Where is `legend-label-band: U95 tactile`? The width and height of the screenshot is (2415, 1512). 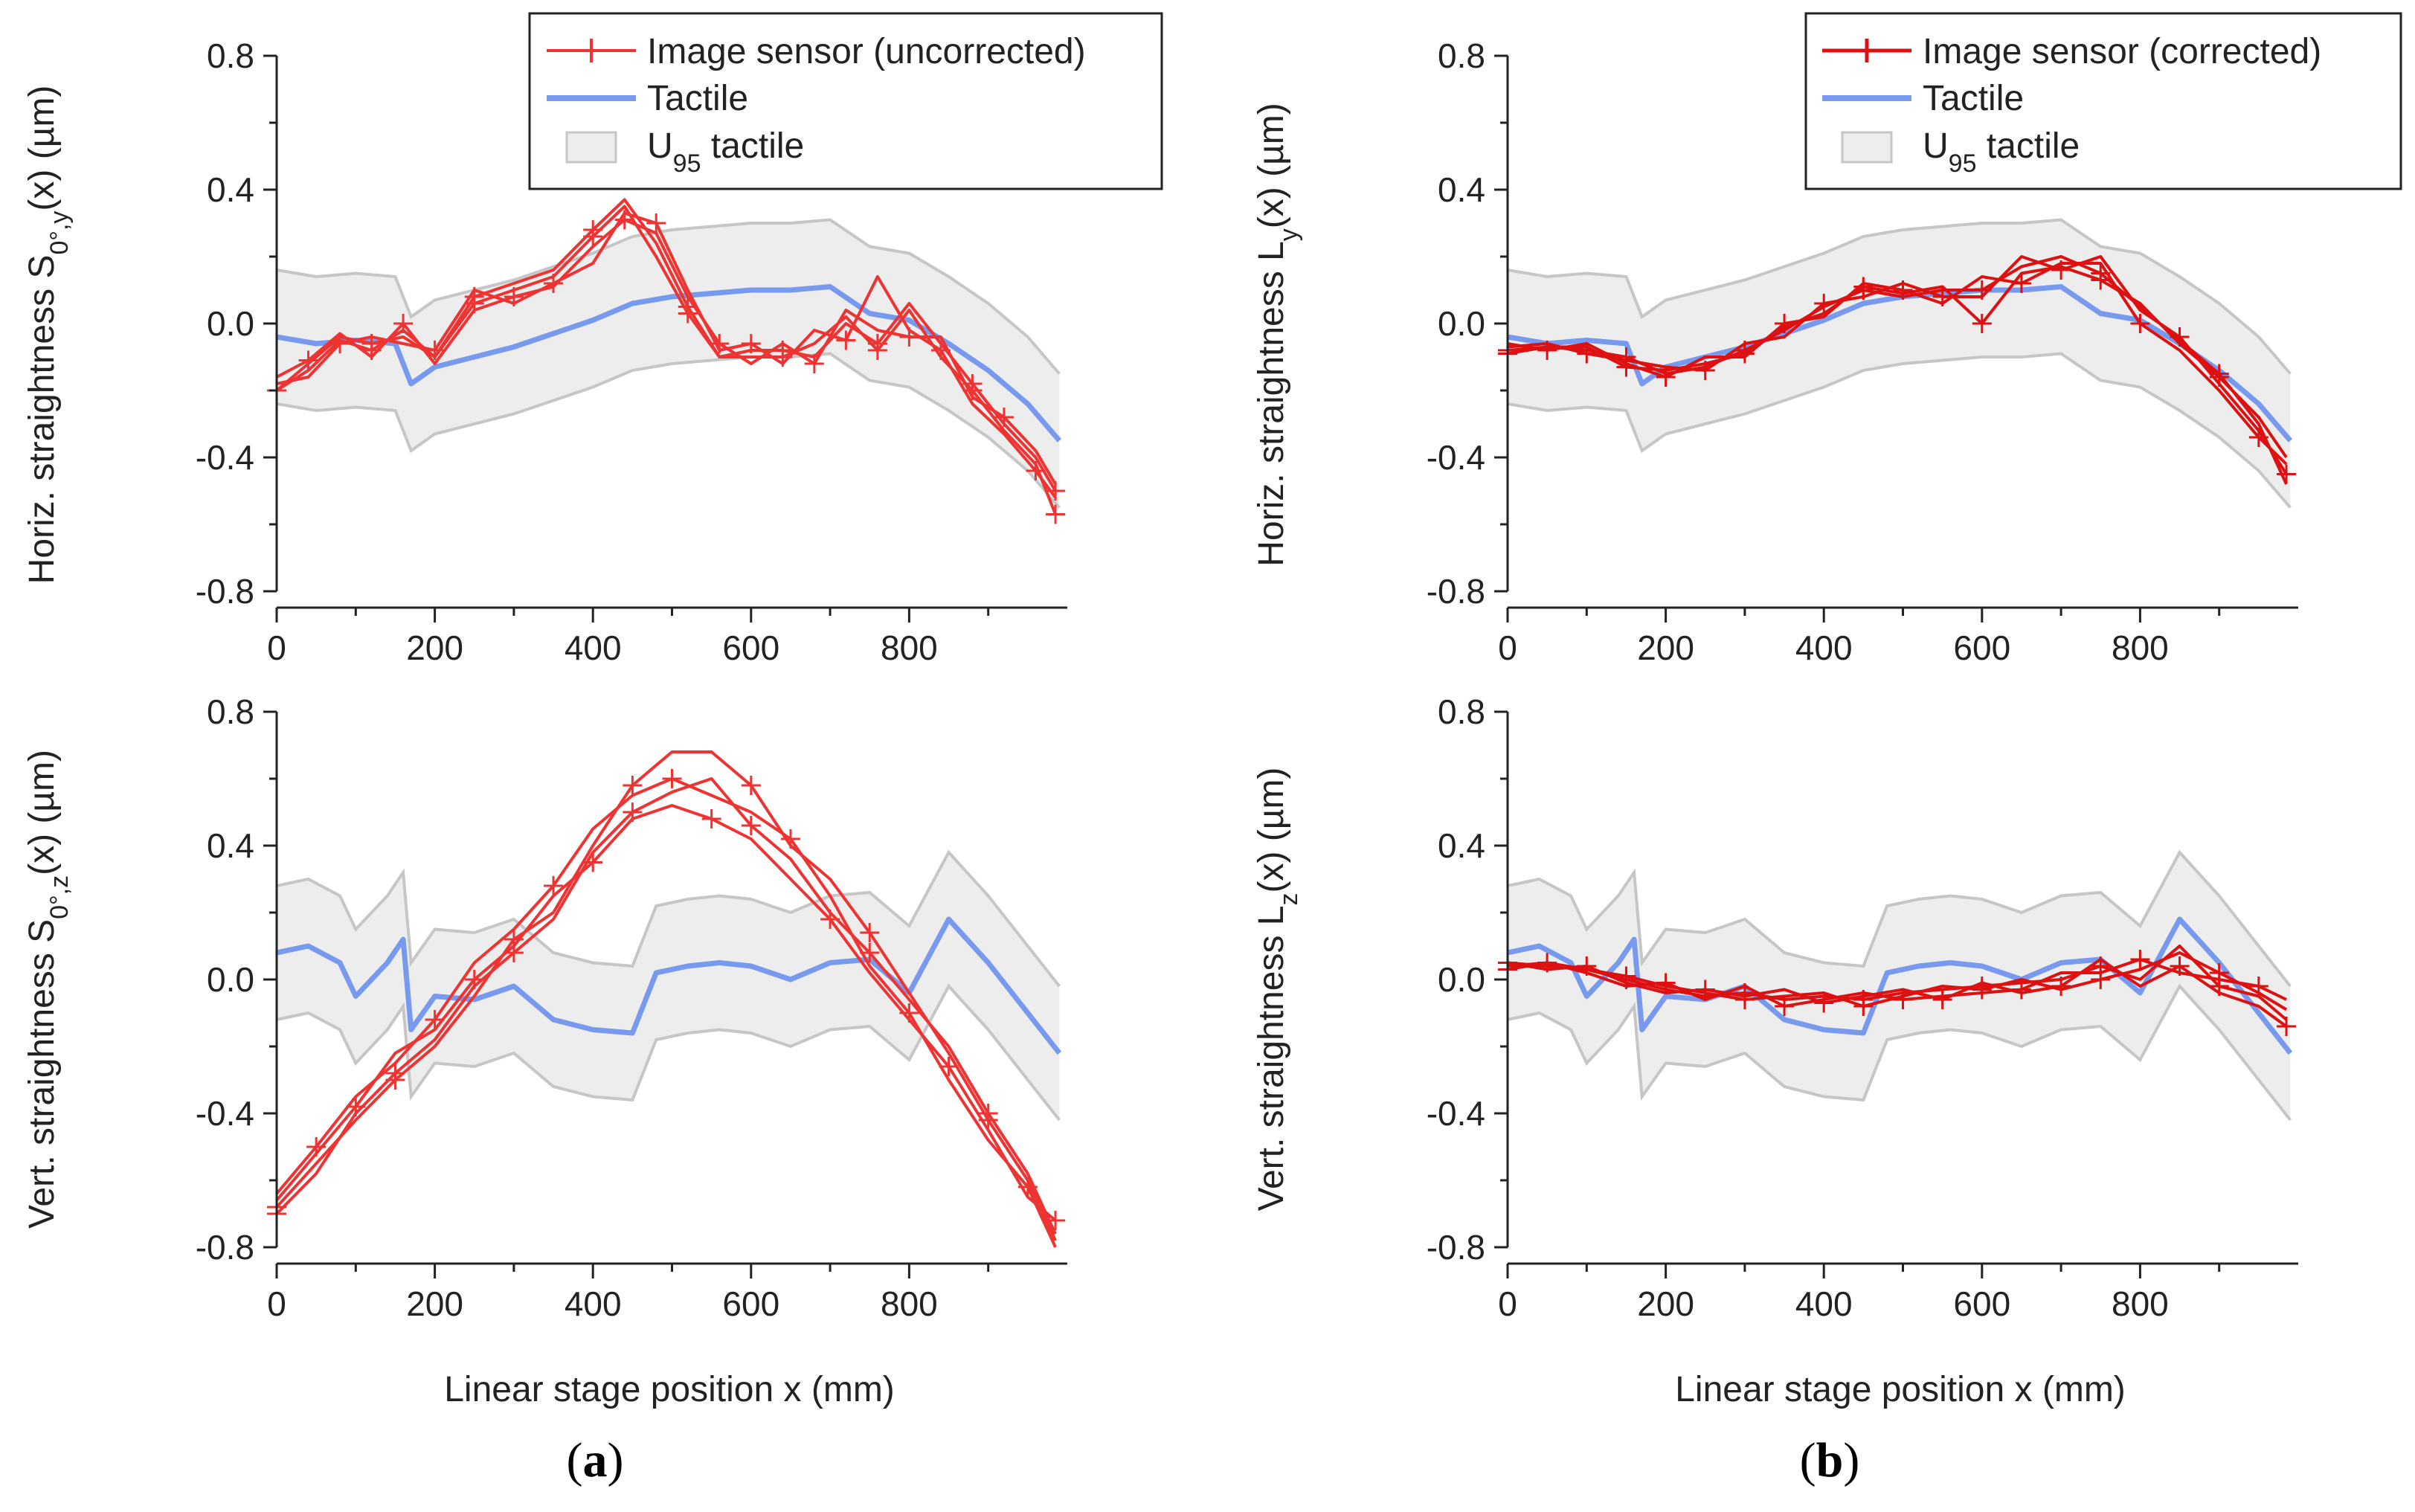
legend-label-band: U95 tactile is located at coordinates (2001, 152).